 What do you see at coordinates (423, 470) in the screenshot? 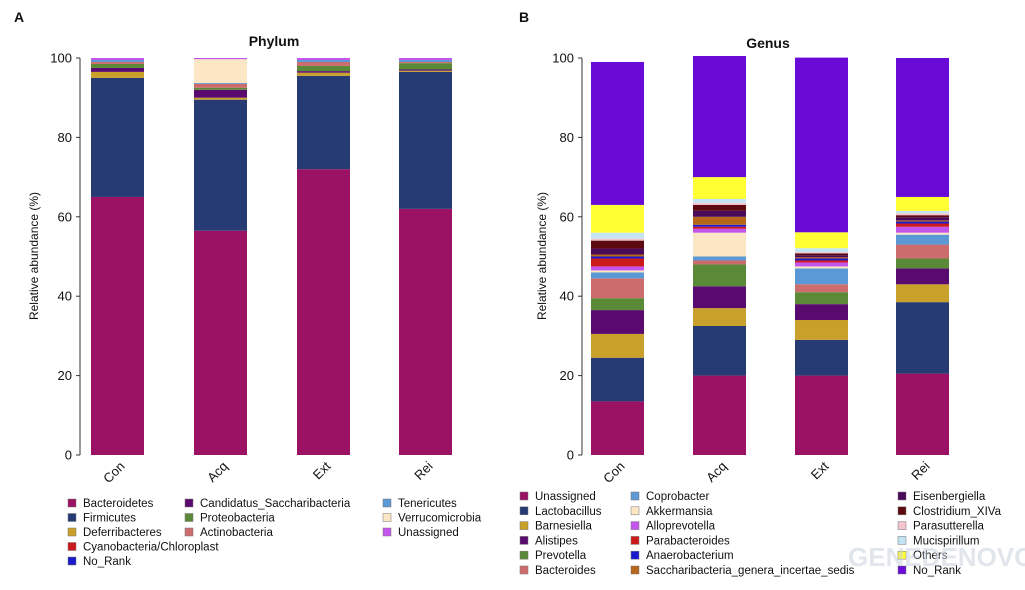
I see `x-category-label: Rei` at bounding box center [423, 470].